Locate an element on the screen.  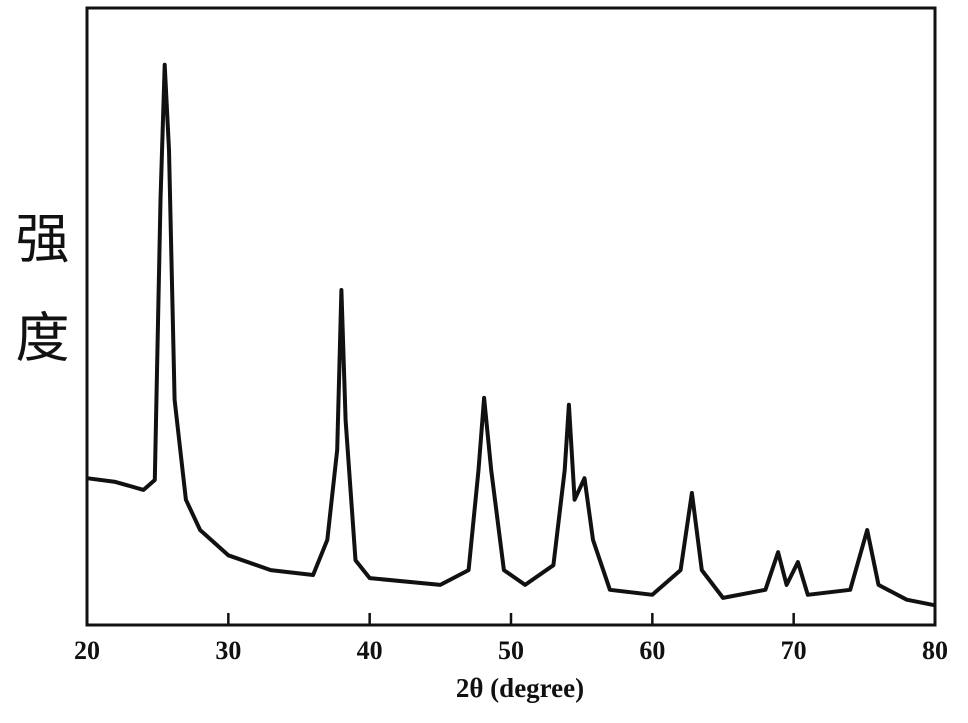
x-tick-label: 50 is located at coordinates (511, 650).